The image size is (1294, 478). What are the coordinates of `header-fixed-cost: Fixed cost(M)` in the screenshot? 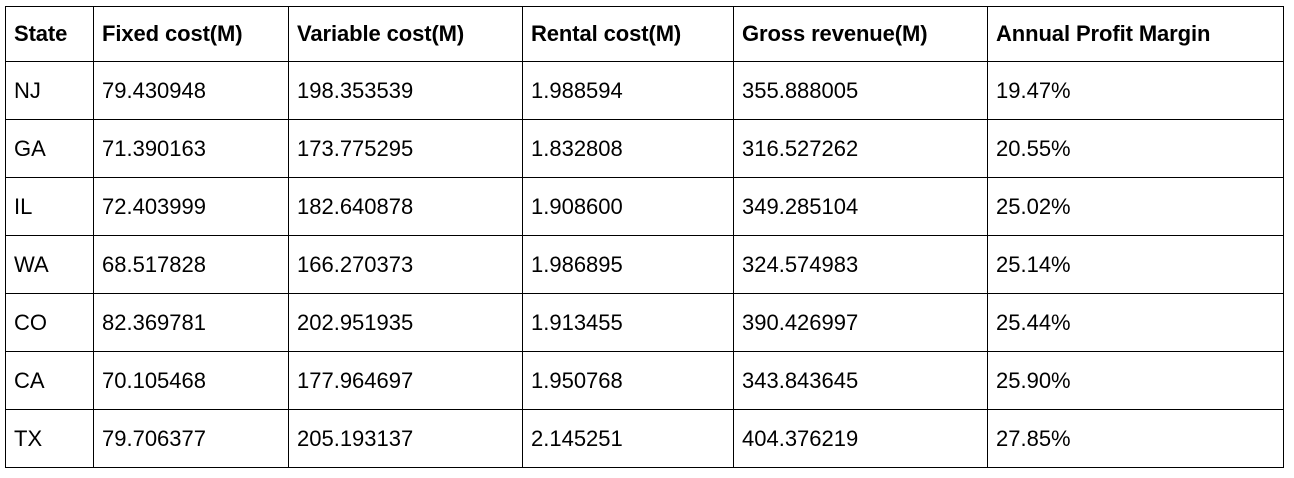 It's located at (191, 34).